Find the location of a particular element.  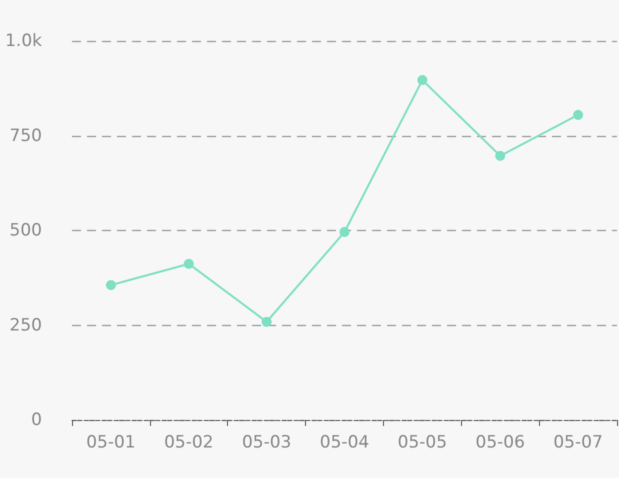

x-tick-label: 05-03 is located at coordinates (267, 442).